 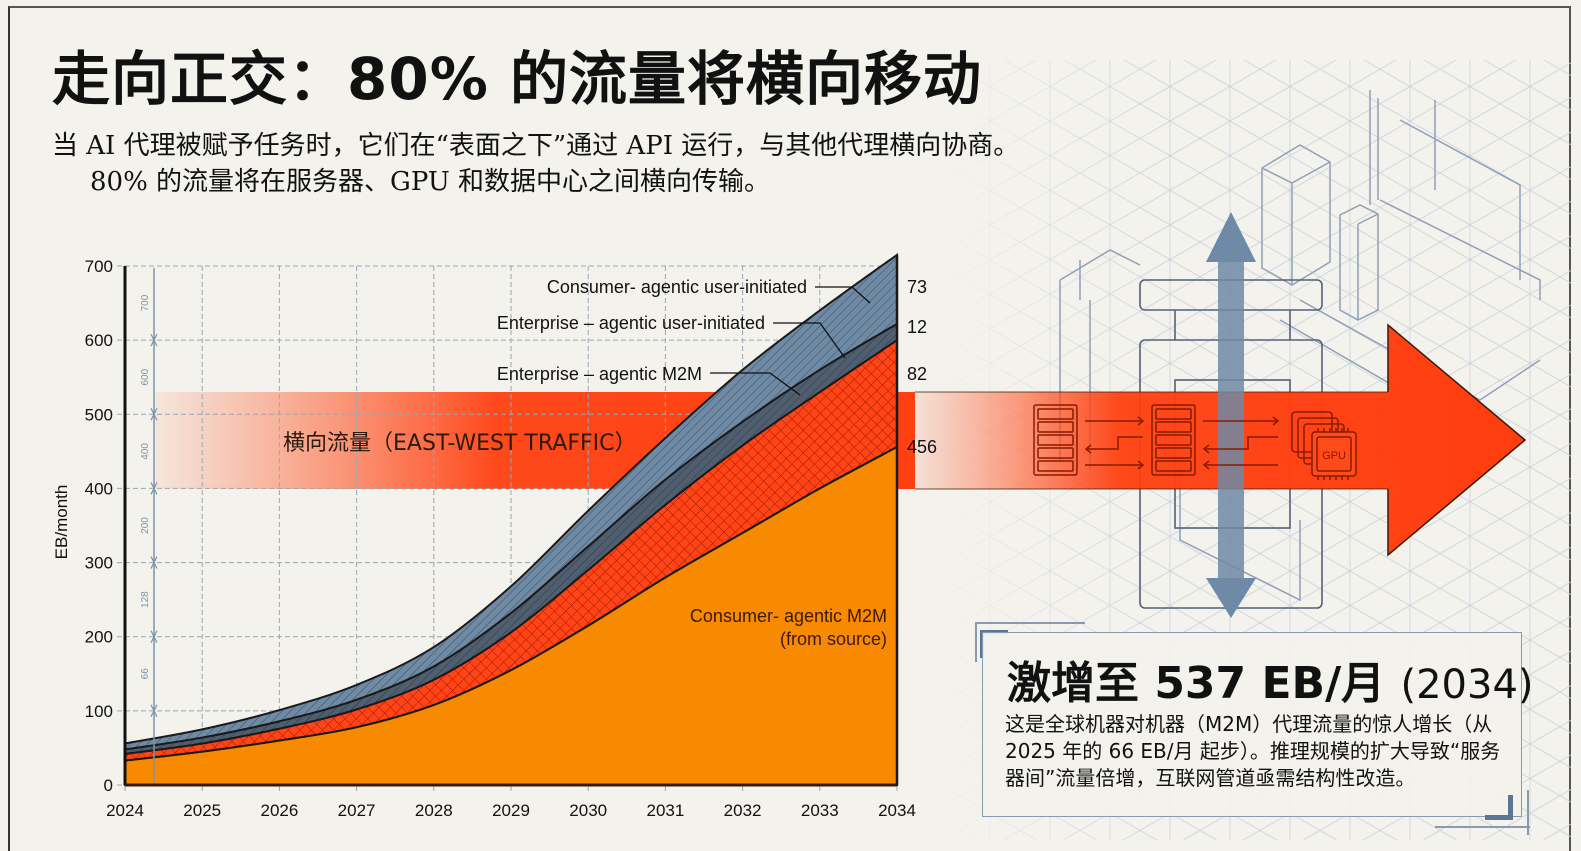 What do you see at coordinates (897, 810) in the screenshot?
I see `x-tick-label: 2034` at bounding box center [897, 810].